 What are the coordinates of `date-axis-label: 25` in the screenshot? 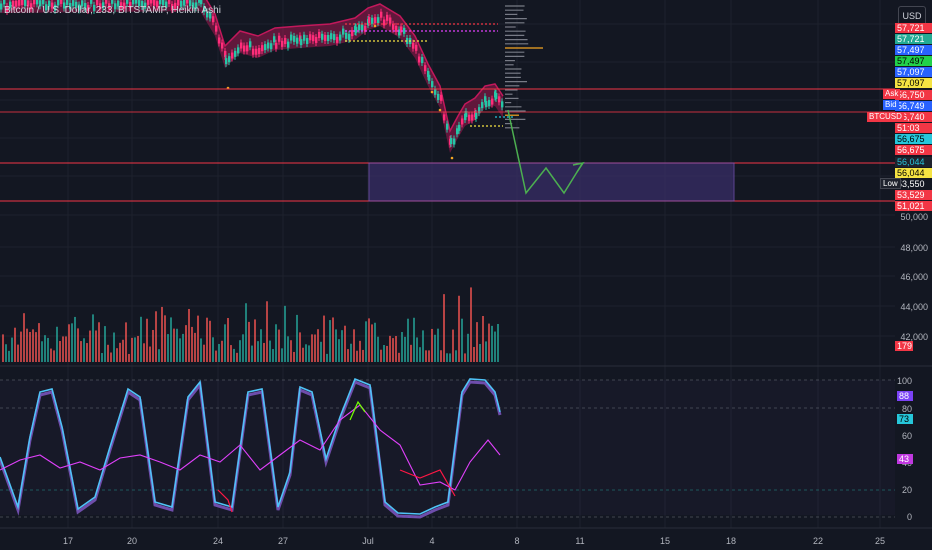 It's located at (880, 541).